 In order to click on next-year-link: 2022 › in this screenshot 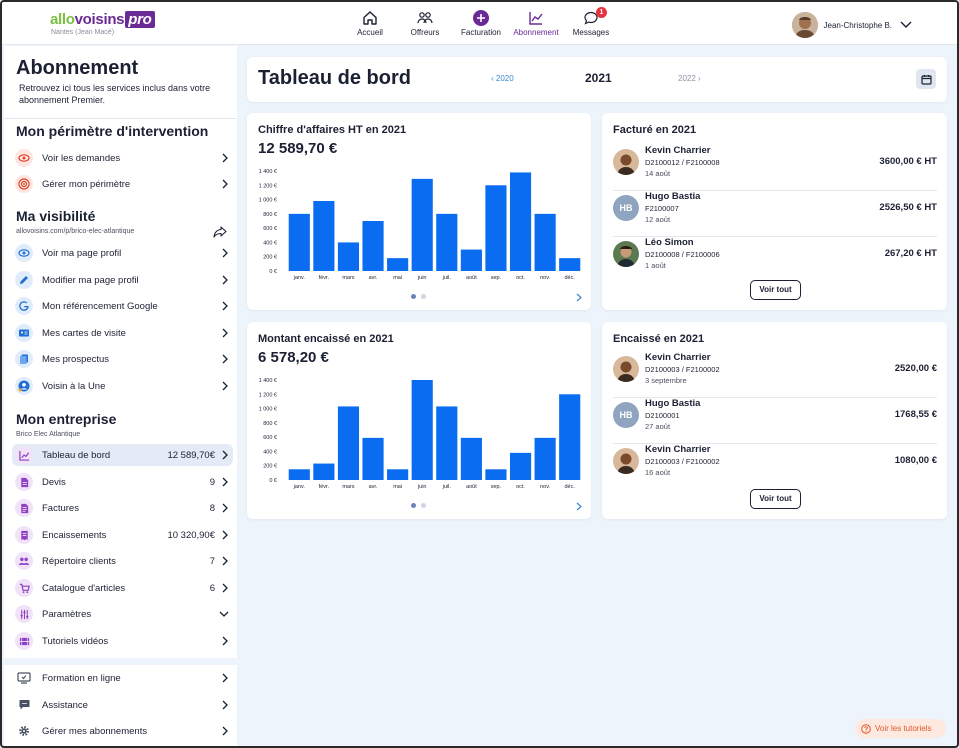, I will do `click(689, 78)`.